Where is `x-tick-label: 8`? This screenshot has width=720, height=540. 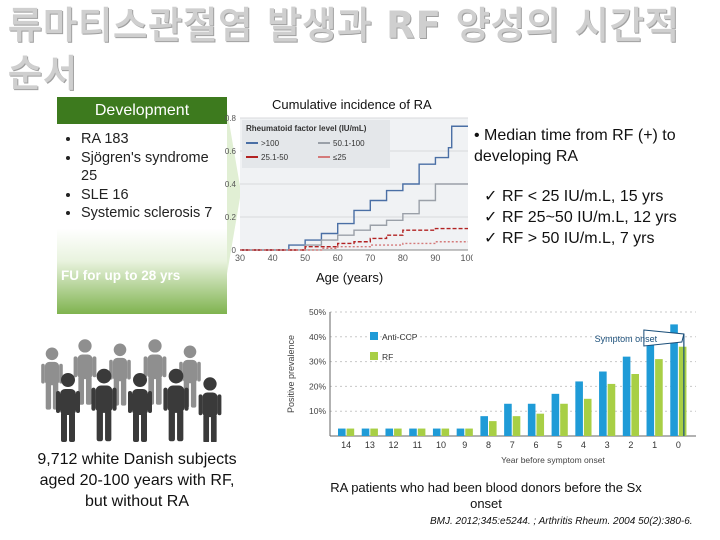
x-tick-label: 8 is located at coordinates (488, 445).